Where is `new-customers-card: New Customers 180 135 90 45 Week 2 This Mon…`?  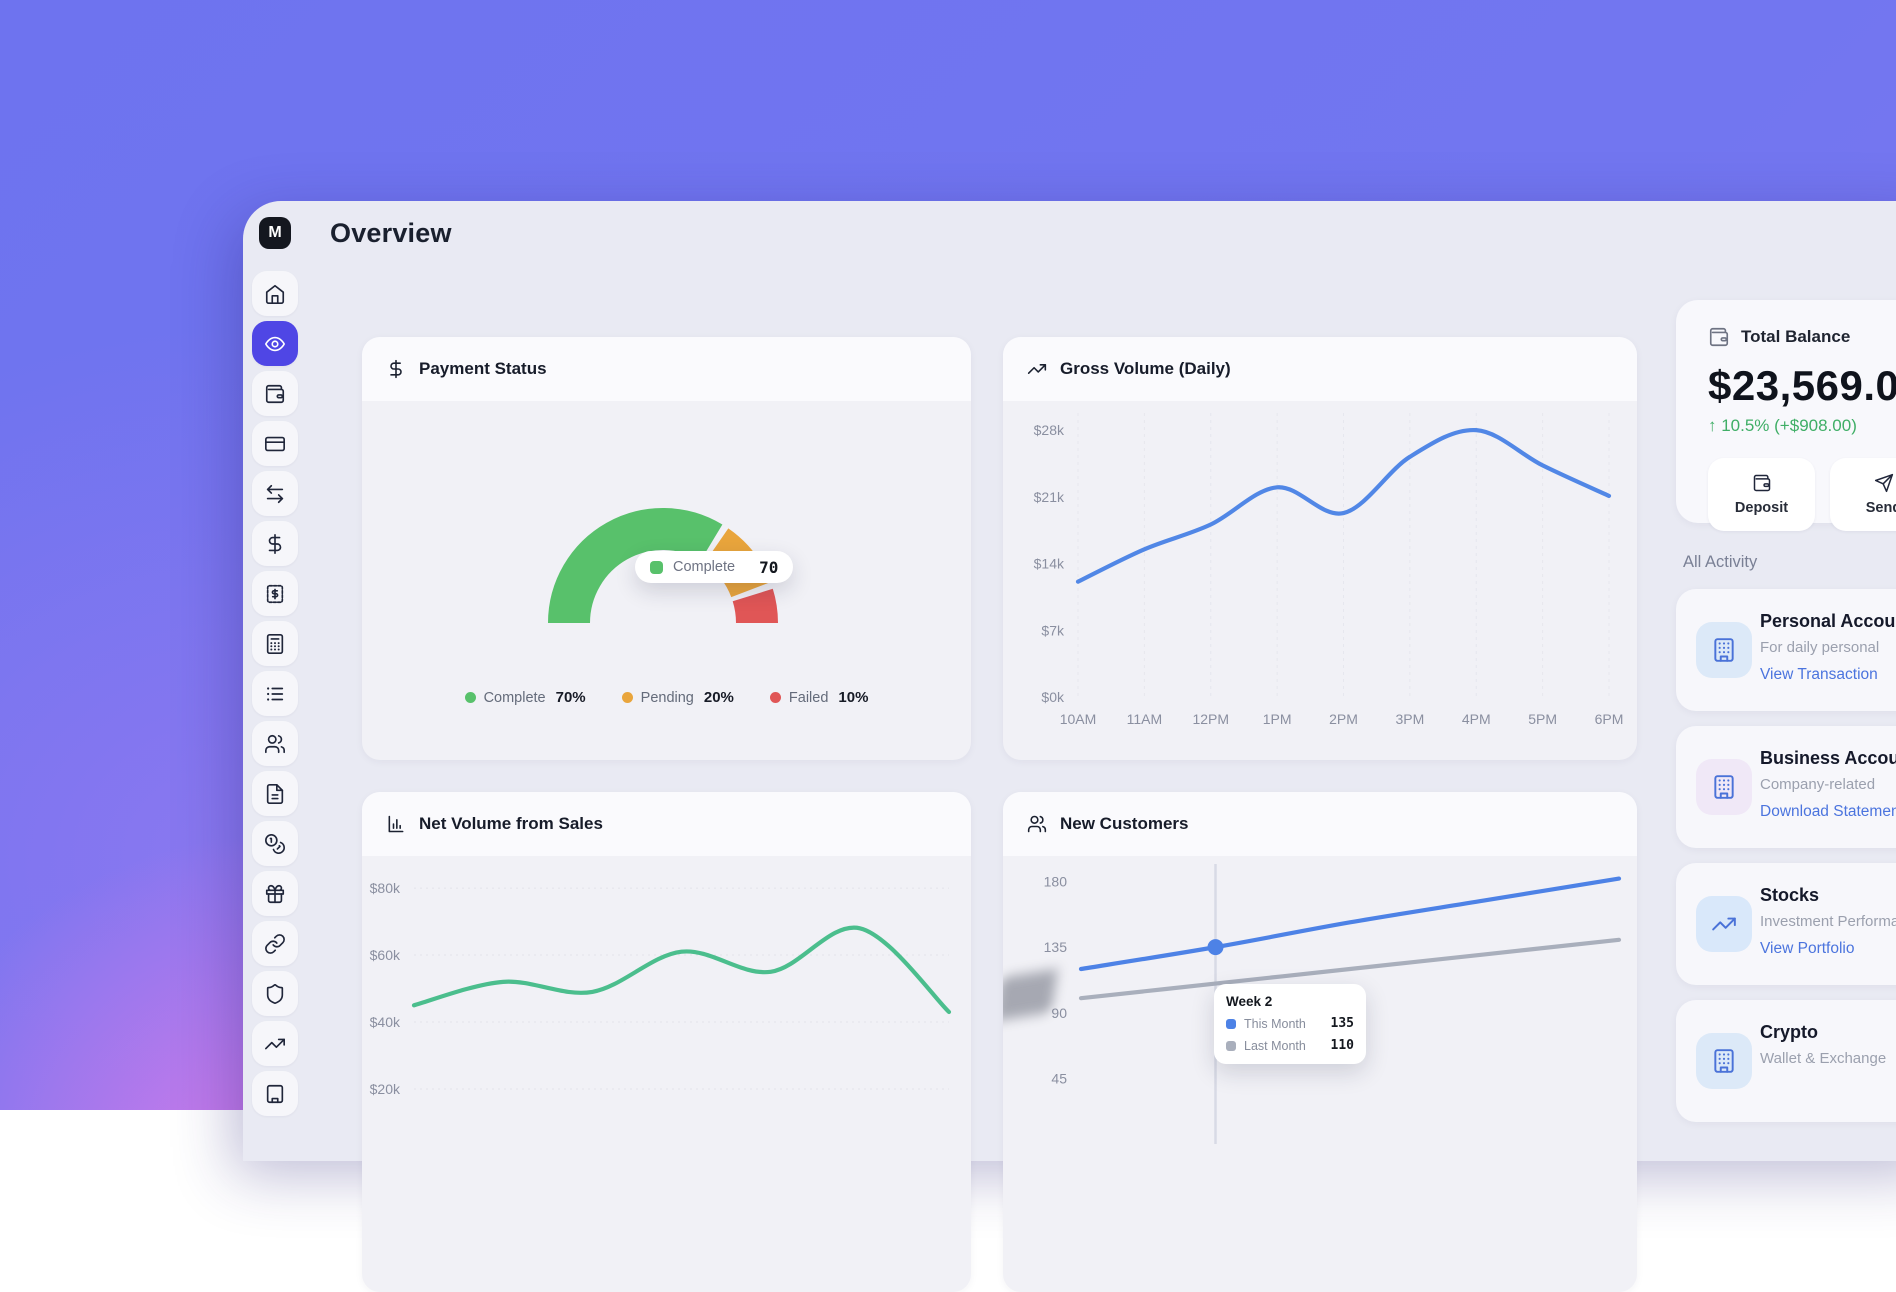 new-customers-card: New Customers 180 135 90 45 Week 2 This Mon… is located at coordinates (1320, 1042).